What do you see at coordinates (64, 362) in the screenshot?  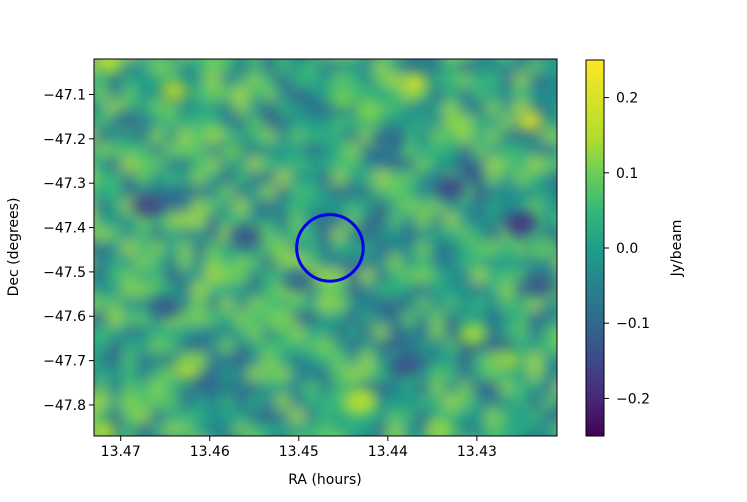 I see `y-tick-label: −47.7` at bounding box center [64, 362].